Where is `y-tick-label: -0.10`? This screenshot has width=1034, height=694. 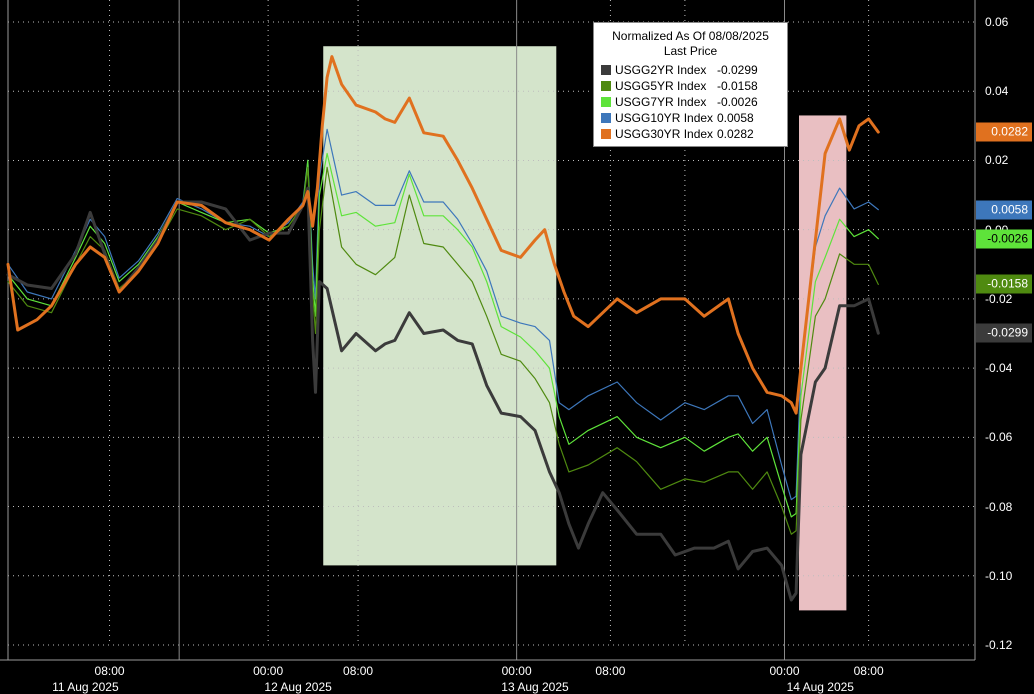 y-tick-label: -0.10 is located at coordinates (999, 575).